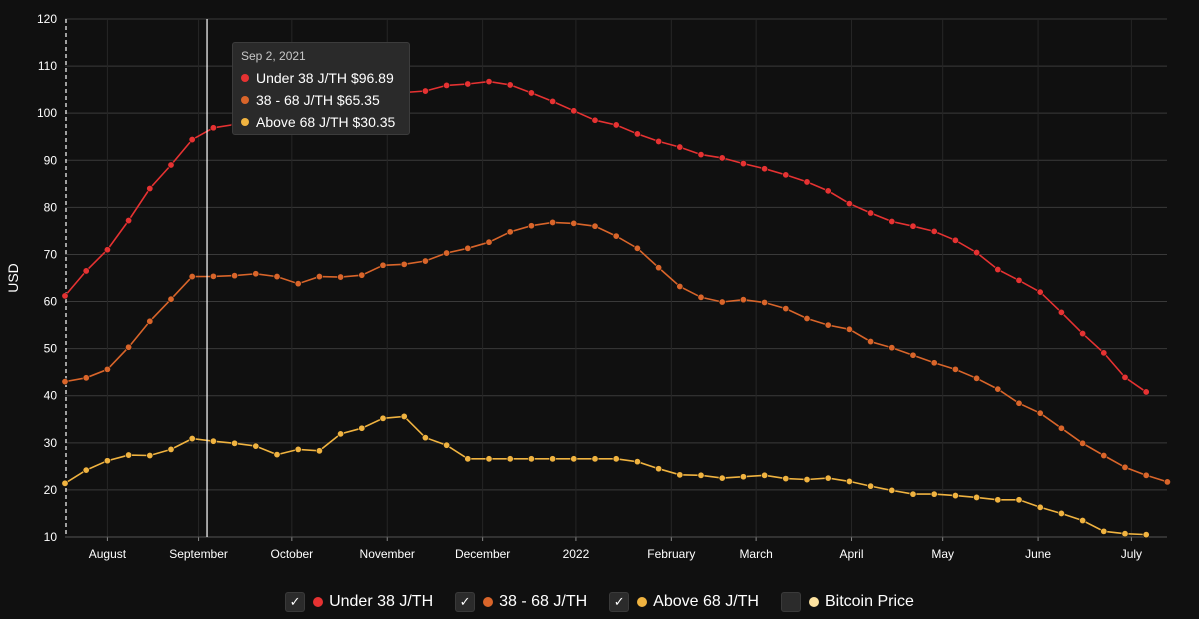  Describe the element at coordinates (521, 602) in the screenshot. I see `legend-item-38-68: ✓ 38 - 68 J/TH` at that location.